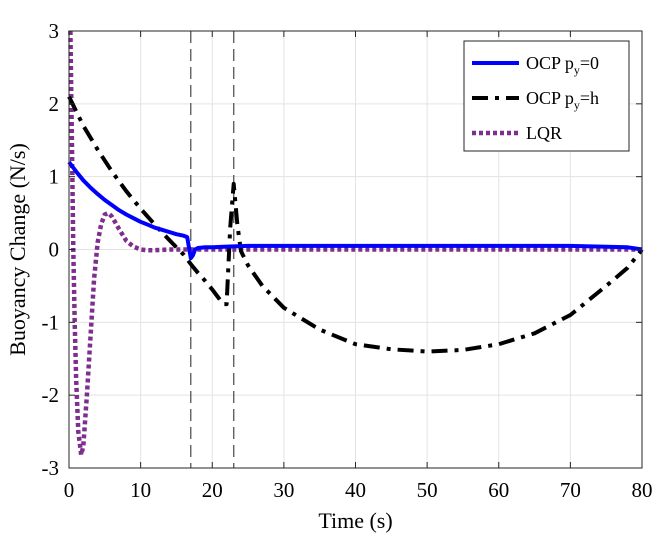 The height and width of the screenshot is (546, 664). Describe the element at coordinates (51, 468) in the screenshot. I see `y-tick-label: -3` at that location.